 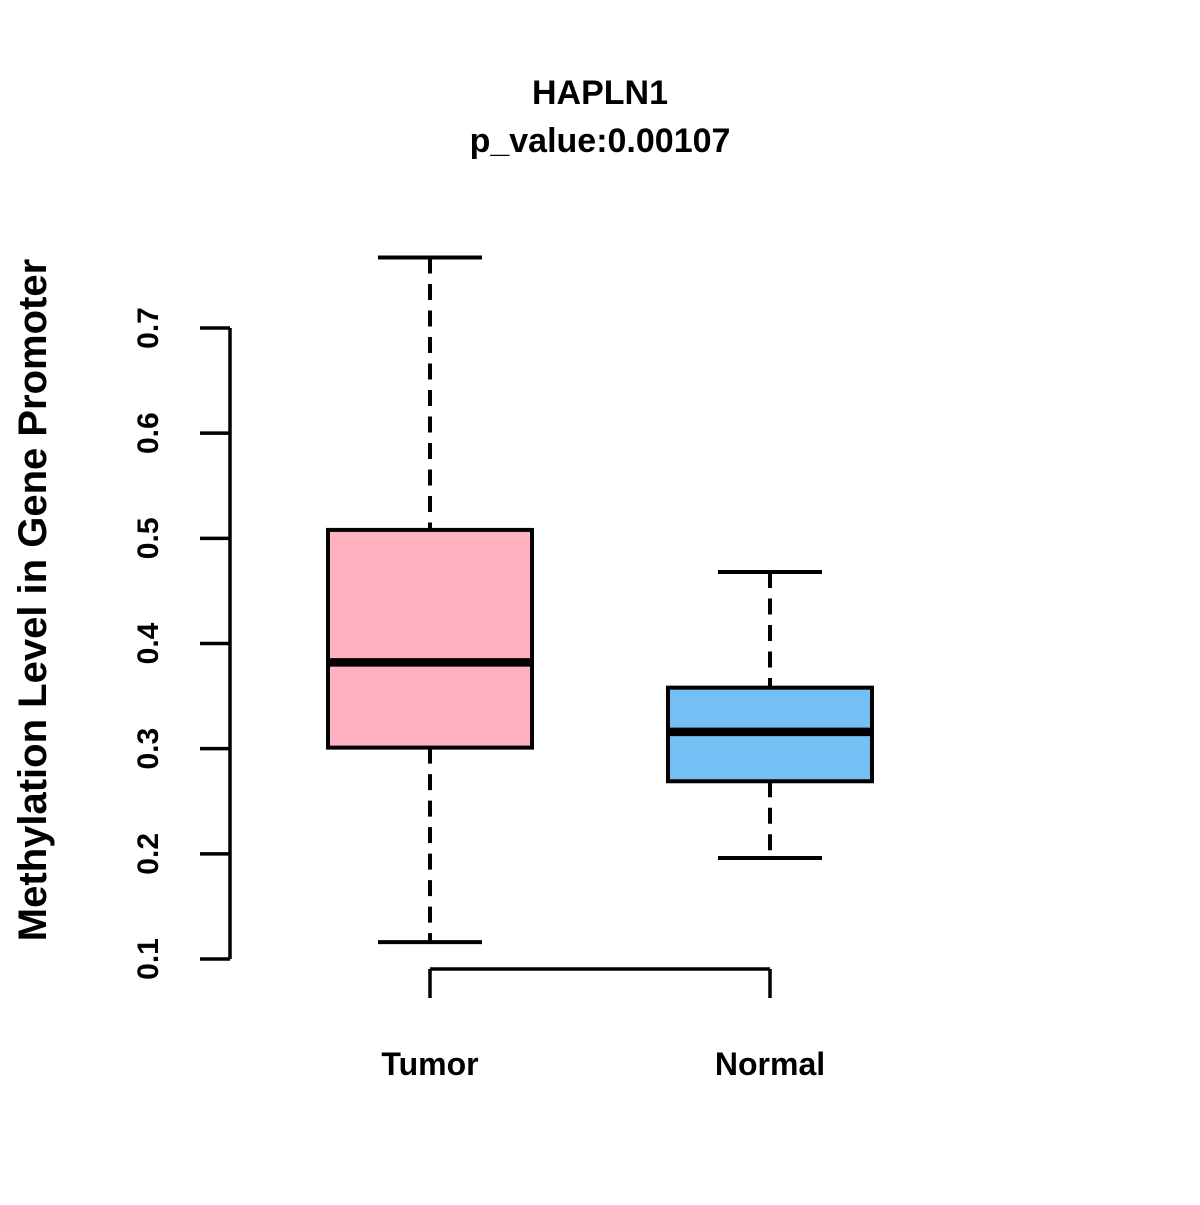 I want to click on y-tick-label: 0.7, so click(x=148, y=328).